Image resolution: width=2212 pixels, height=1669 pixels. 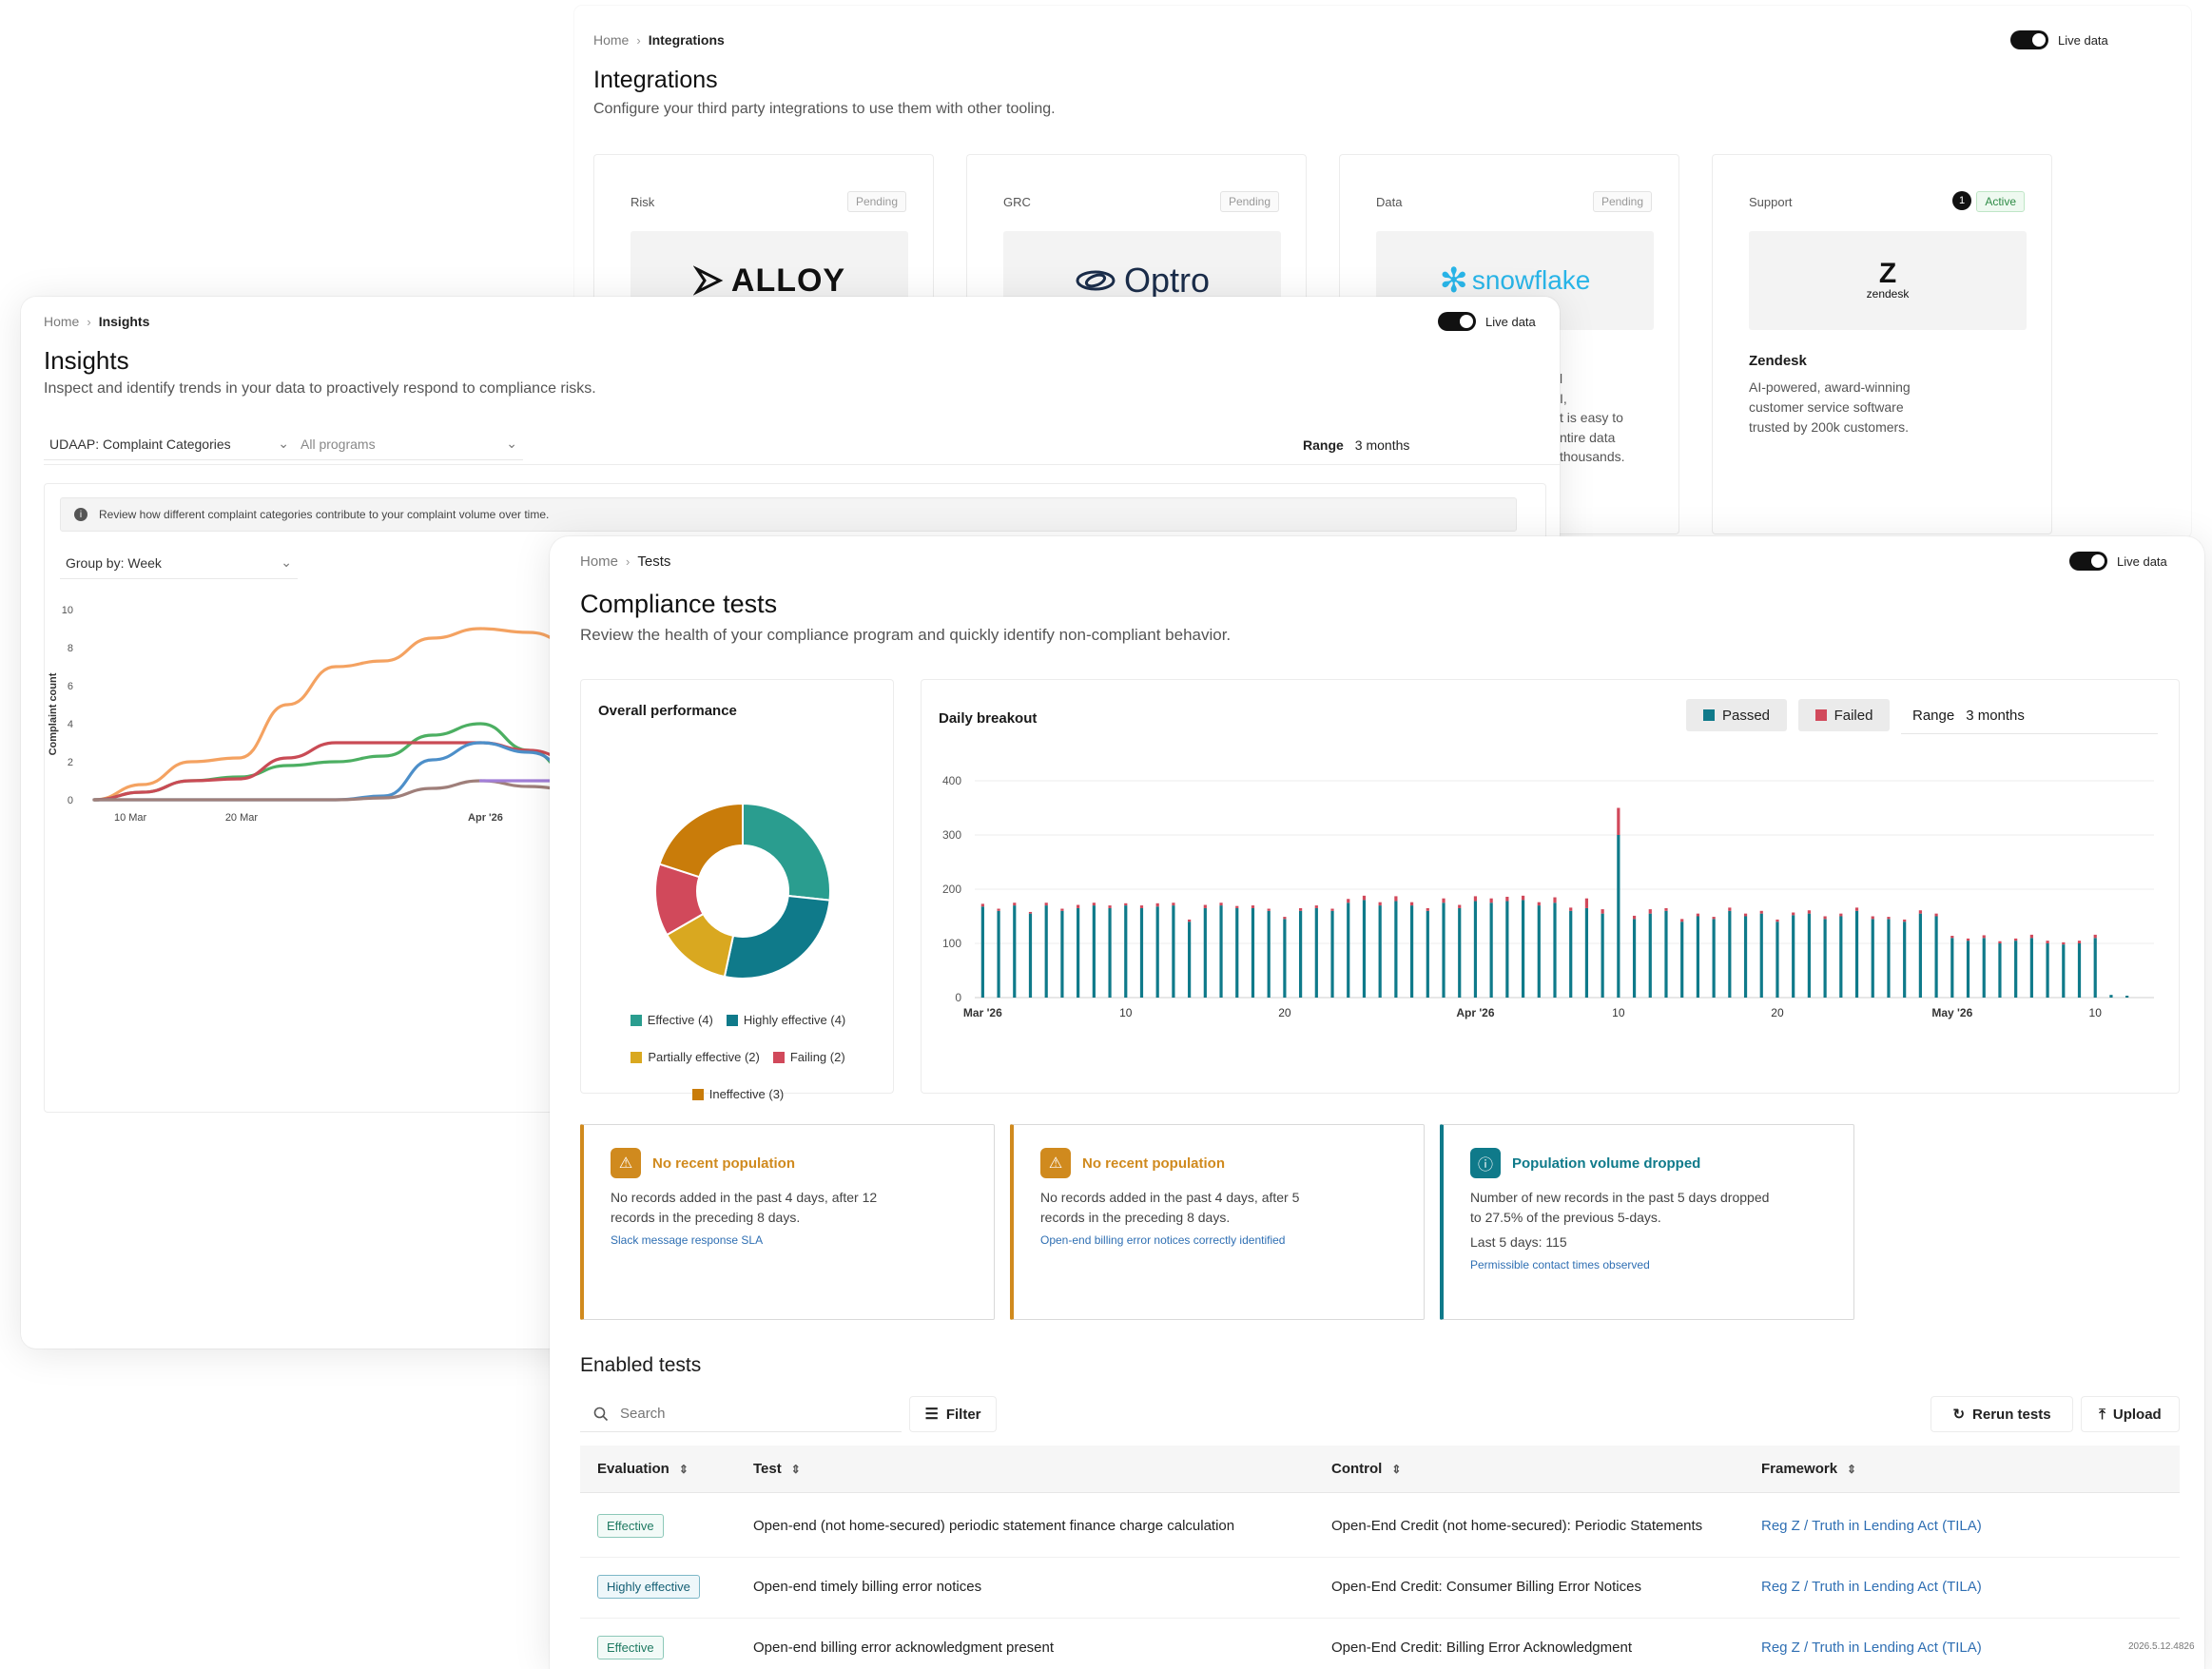 What do you see at coordinates (67, 576) in the screenshot?
I see `y-tick-label: 12` at bounding box center [67, 576].